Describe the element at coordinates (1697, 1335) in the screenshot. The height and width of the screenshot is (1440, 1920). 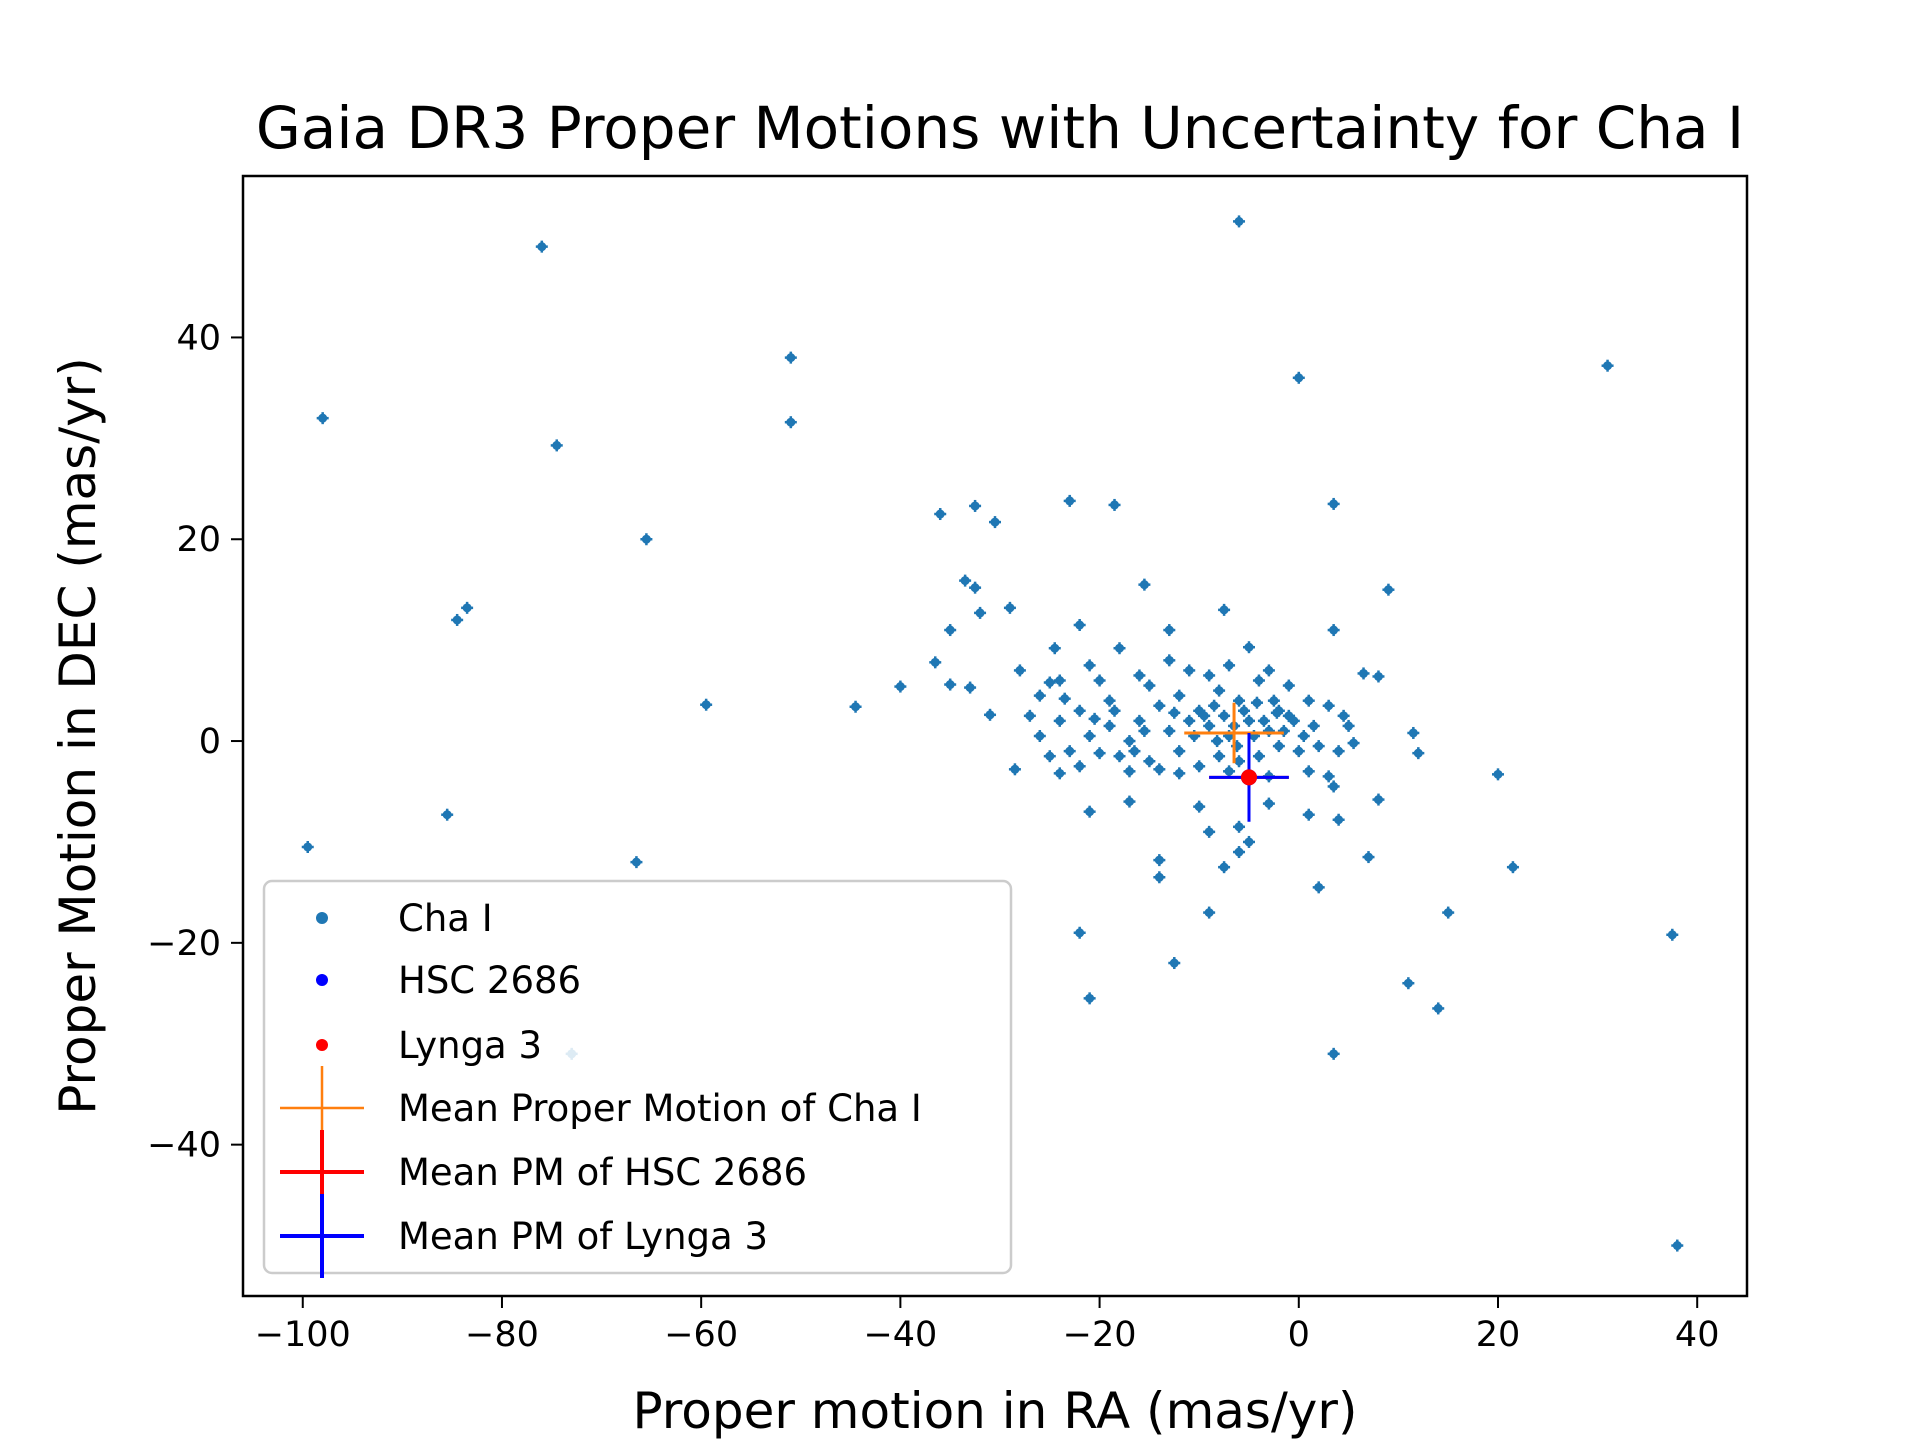
I see `x-tick-label: 40` at that location.